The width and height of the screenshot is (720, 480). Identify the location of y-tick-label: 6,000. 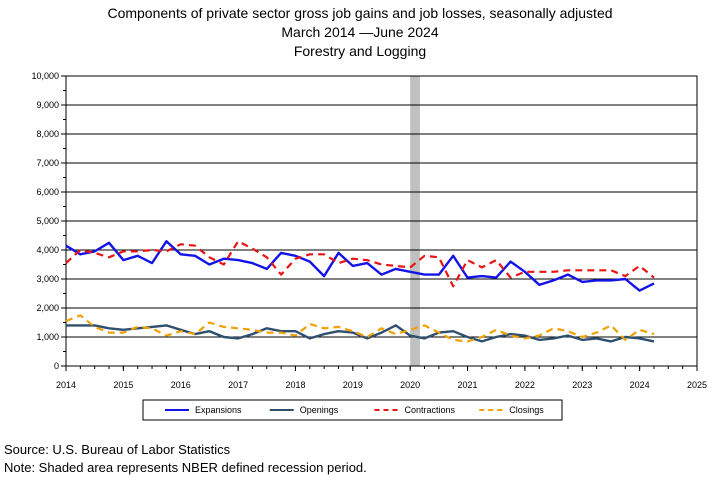
(47, 192).